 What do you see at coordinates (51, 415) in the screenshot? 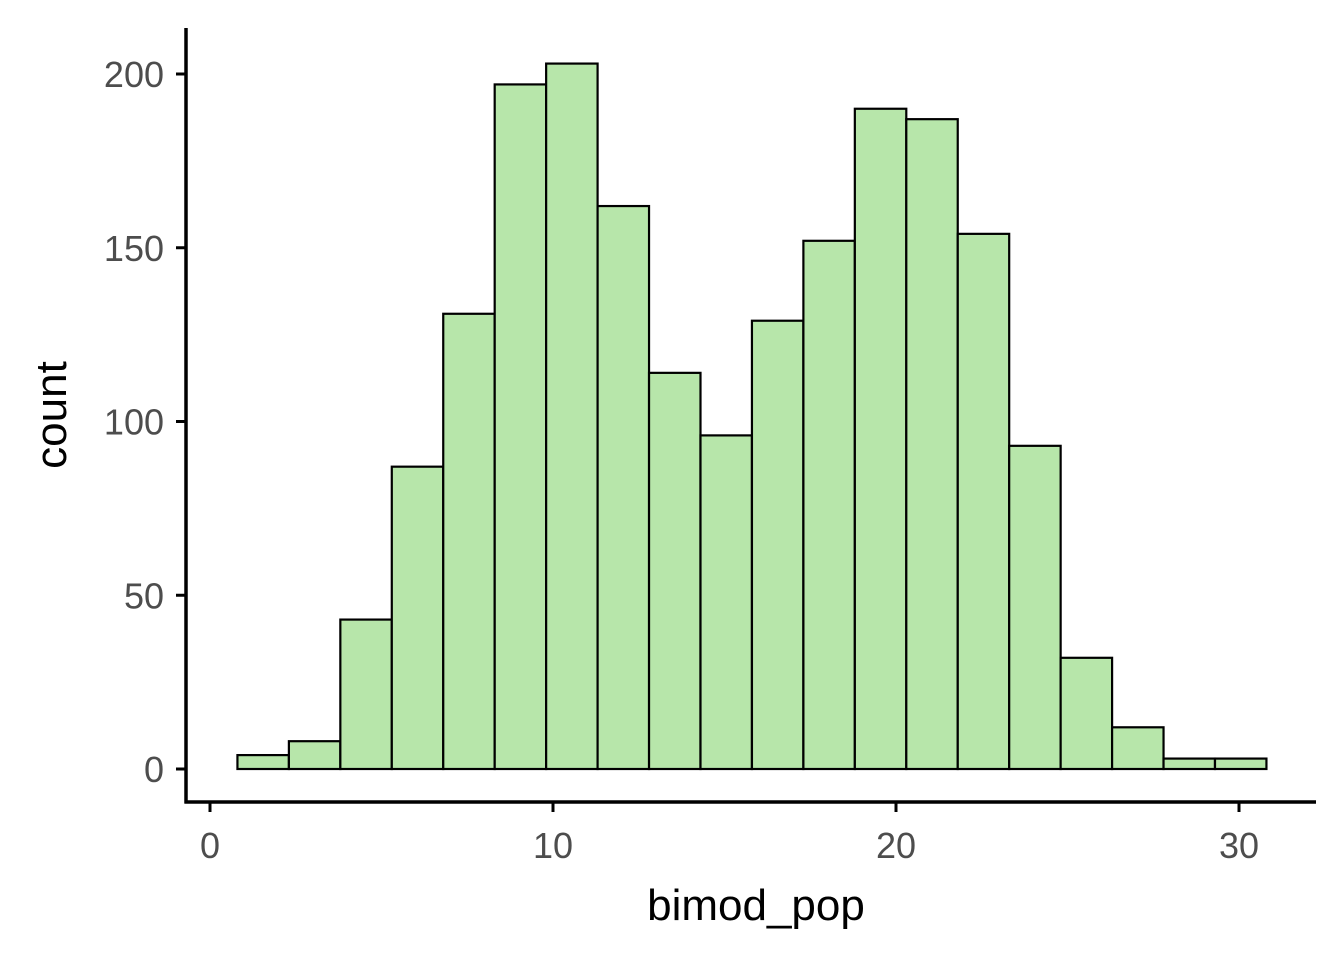
I see `y-axis-title: count` at bounding box center [51, 415].